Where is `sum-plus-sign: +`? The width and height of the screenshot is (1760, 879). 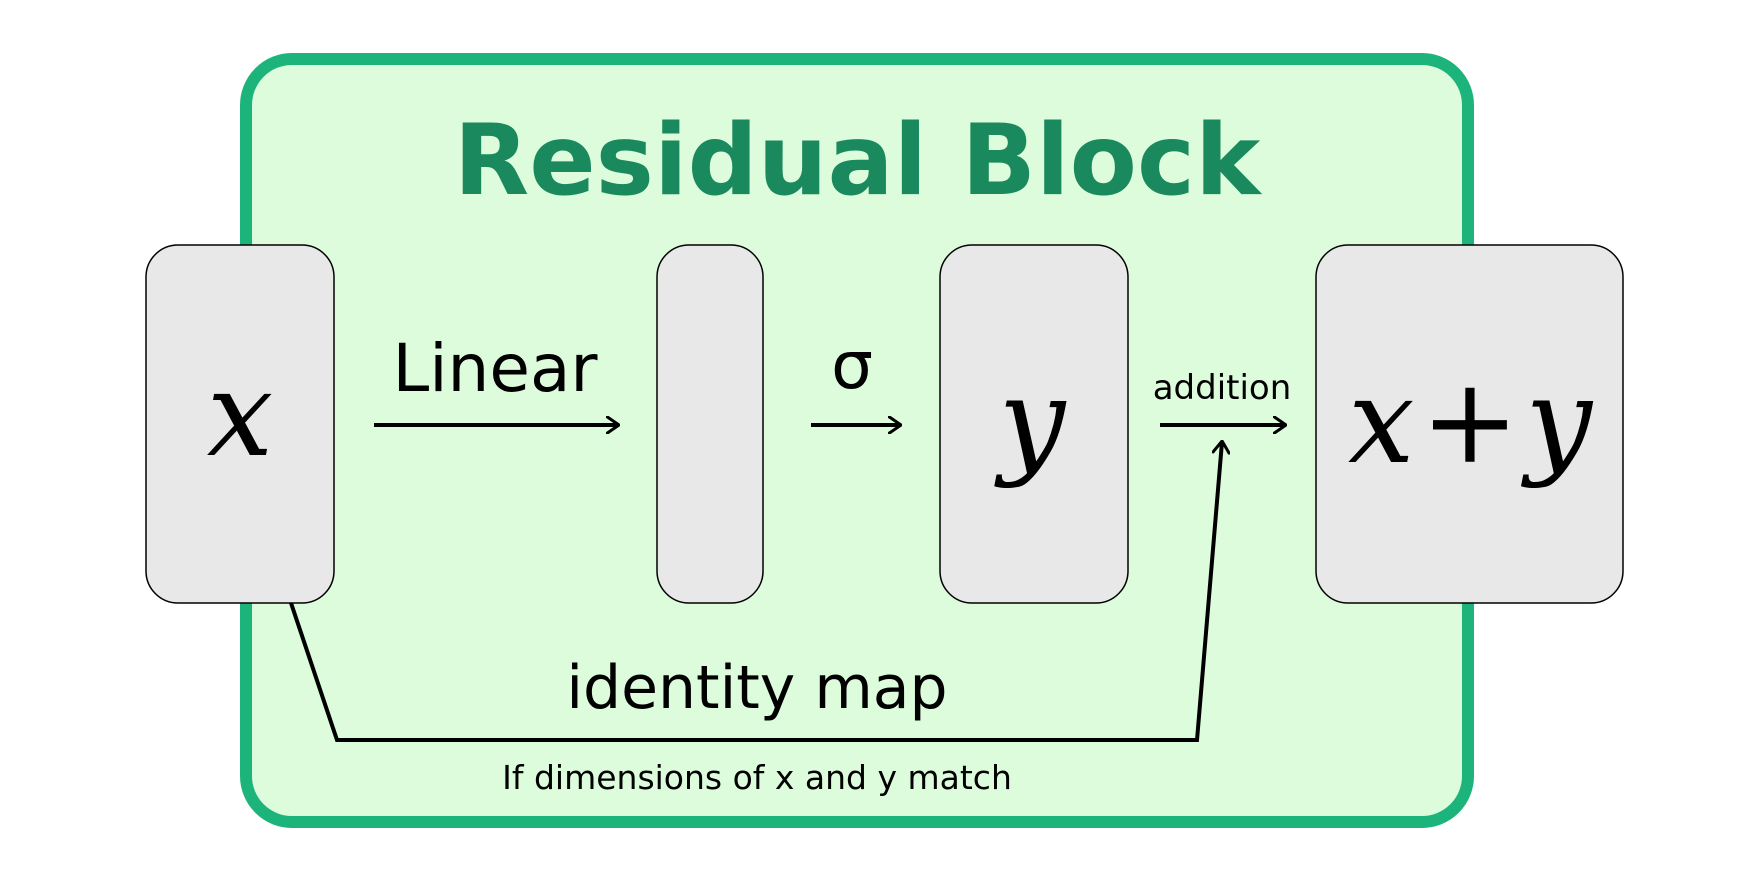
sum-plus-sign: + is located at coordinates (1470, 421).